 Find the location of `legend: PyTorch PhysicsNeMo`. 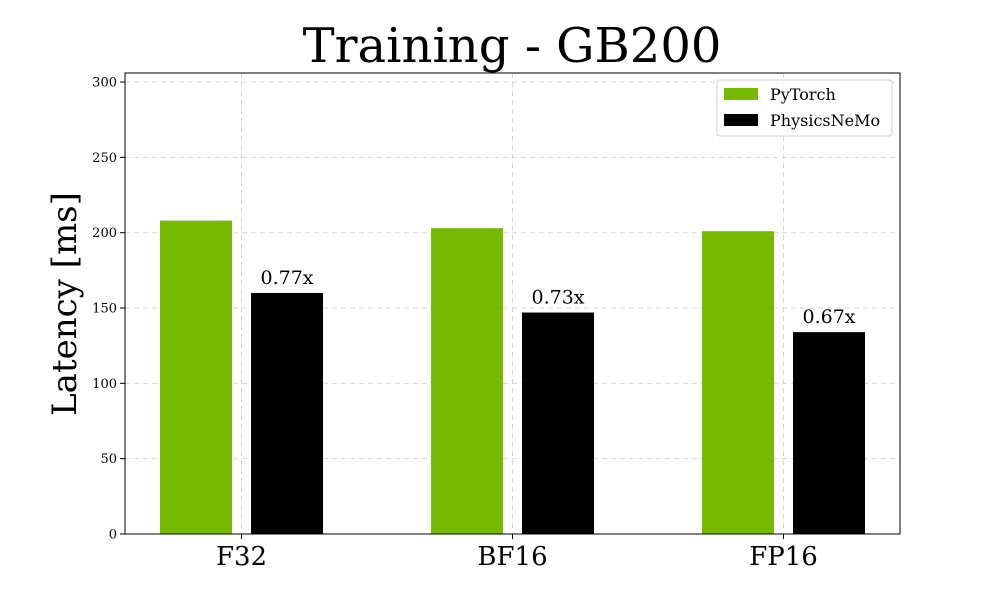

legend: PyTorch PhysicsNeMo is located at coordinates (804, 108).